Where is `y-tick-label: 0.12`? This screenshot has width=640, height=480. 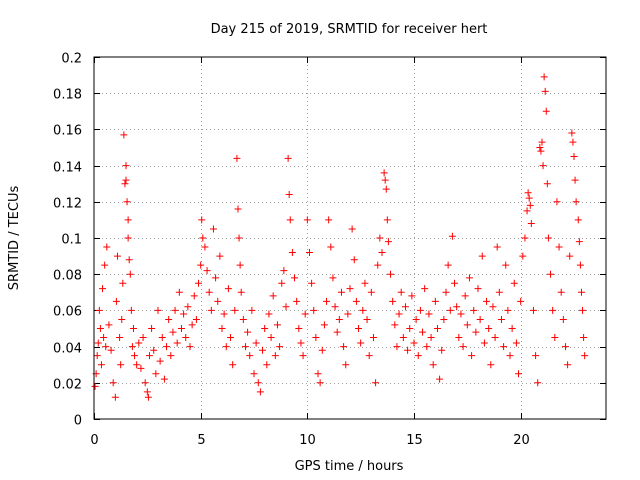
y-tick-label: 0.12 is located at coordinates (67, 204).